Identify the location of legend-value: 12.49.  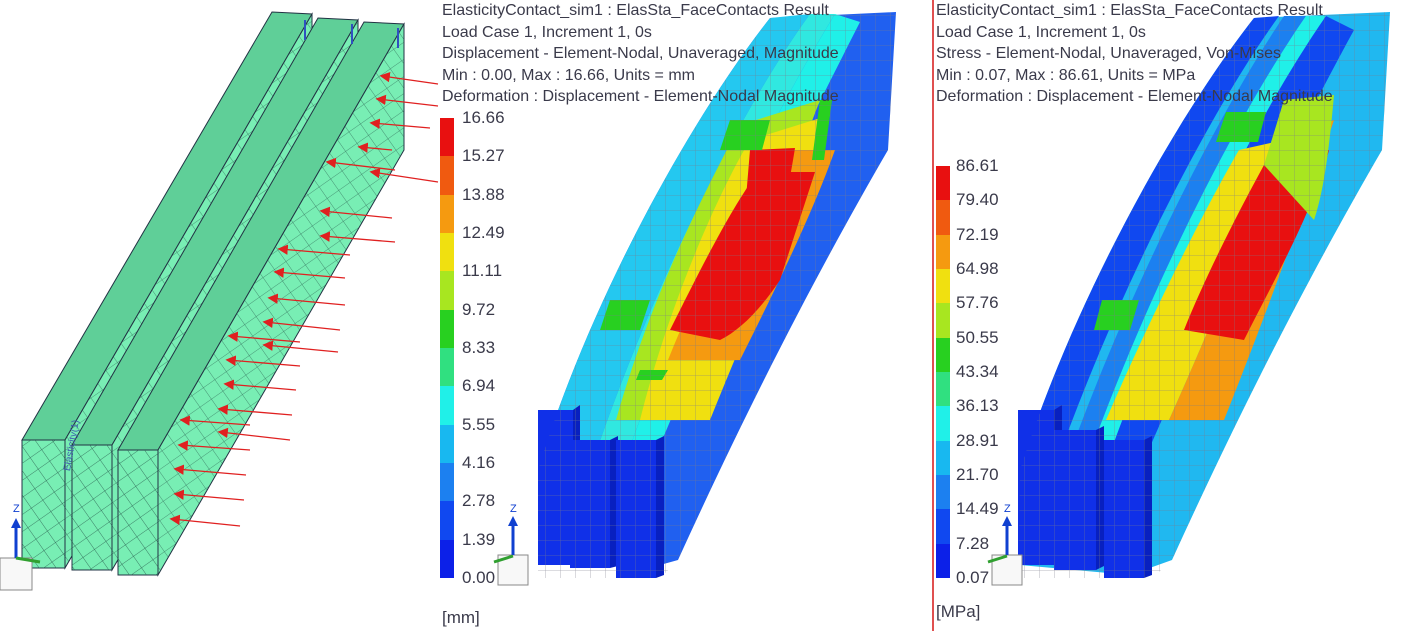
(483, 232).